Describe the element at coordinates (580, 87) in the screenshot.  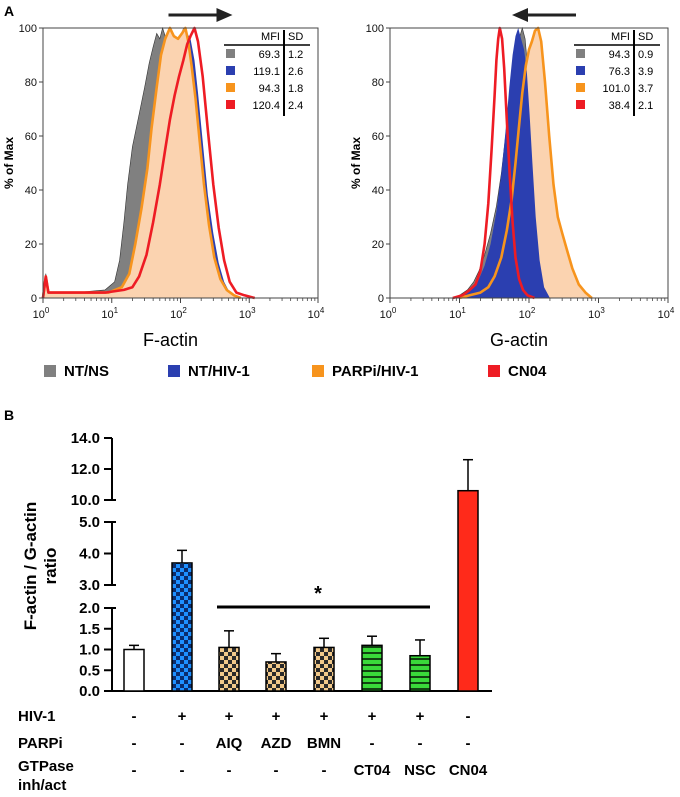
I see `hist2-table-swatch-parpi` at that location.